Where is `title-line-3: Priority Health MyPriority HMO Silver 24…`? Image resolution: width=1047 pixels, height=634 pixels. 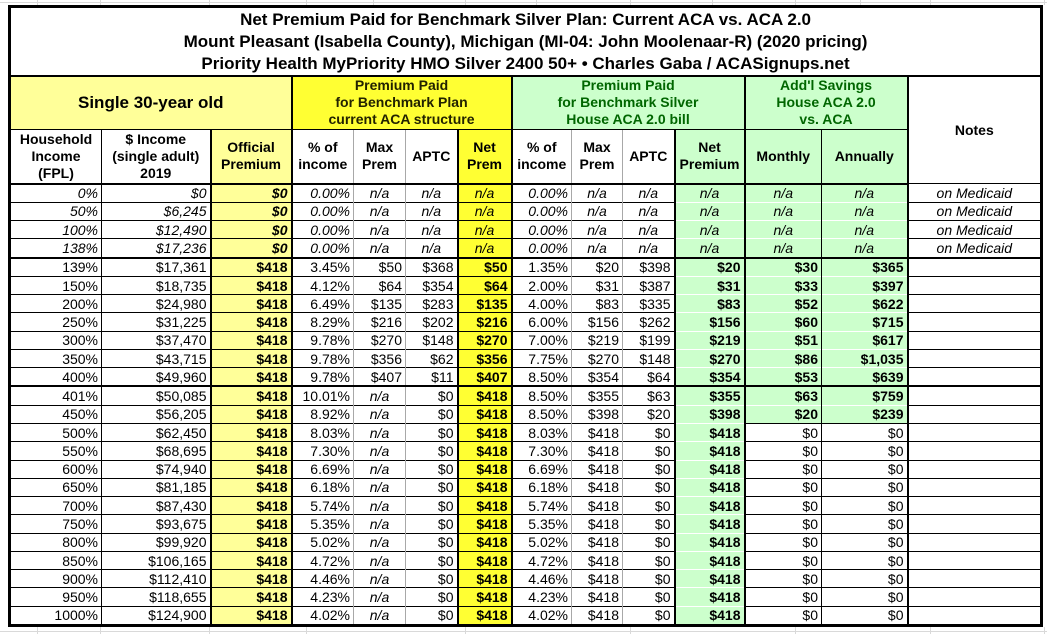 title-line-3: Priority Health MyPriority HMO Silver 24… is located at coordinates (525, 63).